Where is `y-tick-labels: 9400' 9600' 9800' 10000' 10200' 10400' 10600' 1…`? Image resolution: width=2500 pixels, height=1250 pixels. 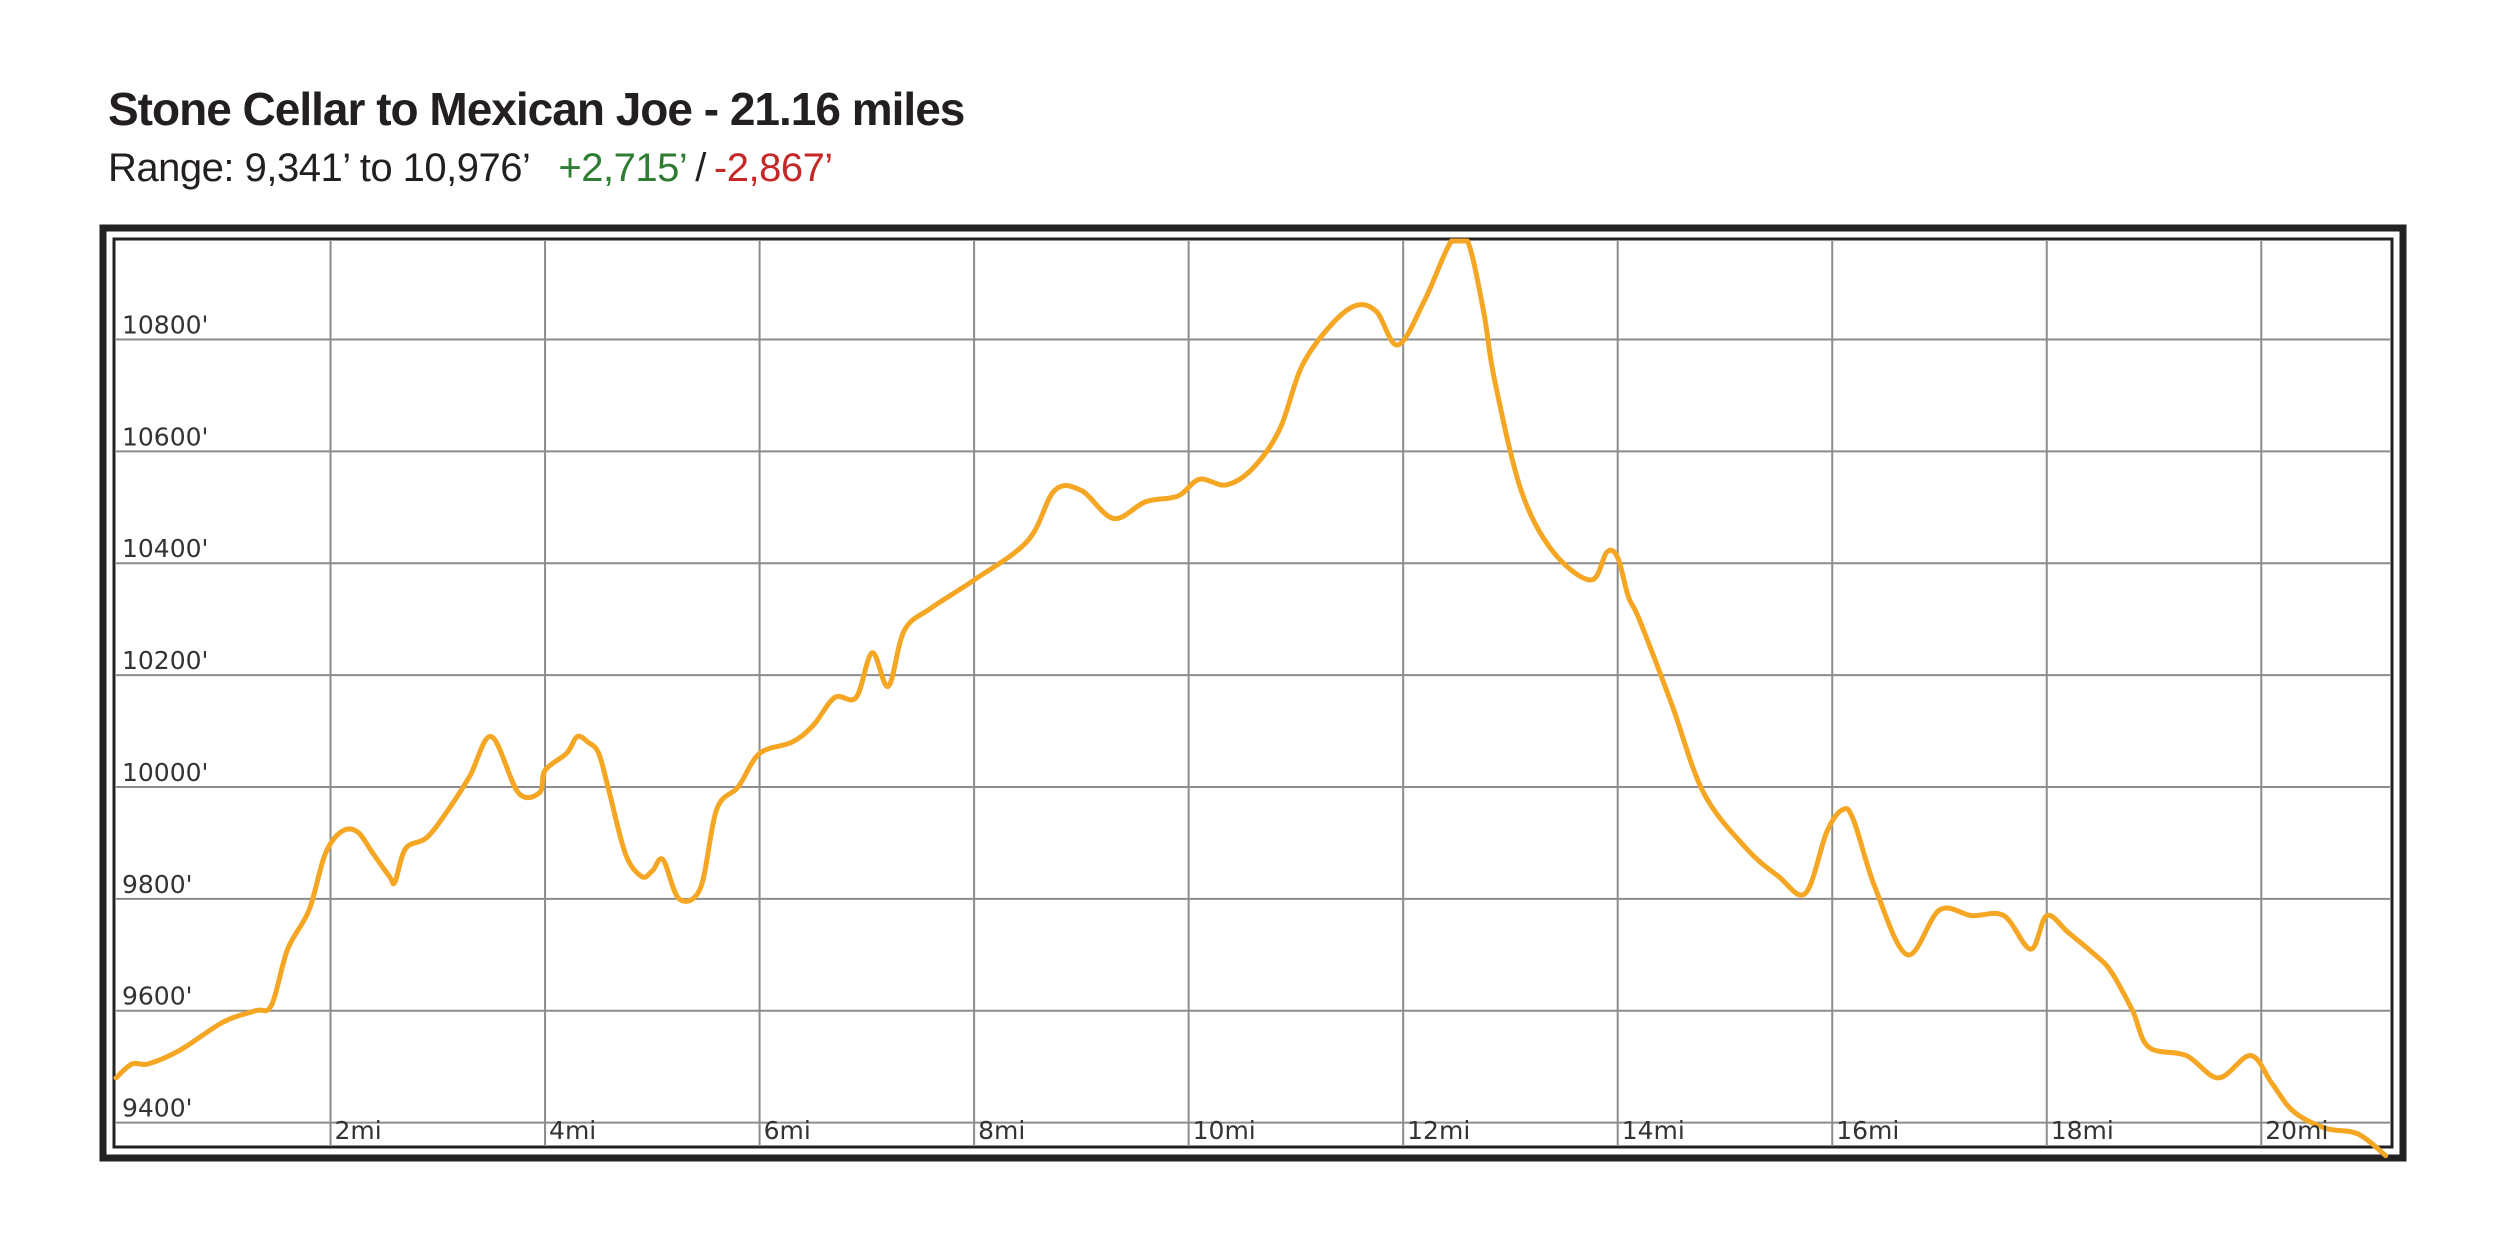
y-tick-labels: 9400' 9600' 9800' 10000' 10200' 10400' 10600' 1… is located at coordinates (165, 716).